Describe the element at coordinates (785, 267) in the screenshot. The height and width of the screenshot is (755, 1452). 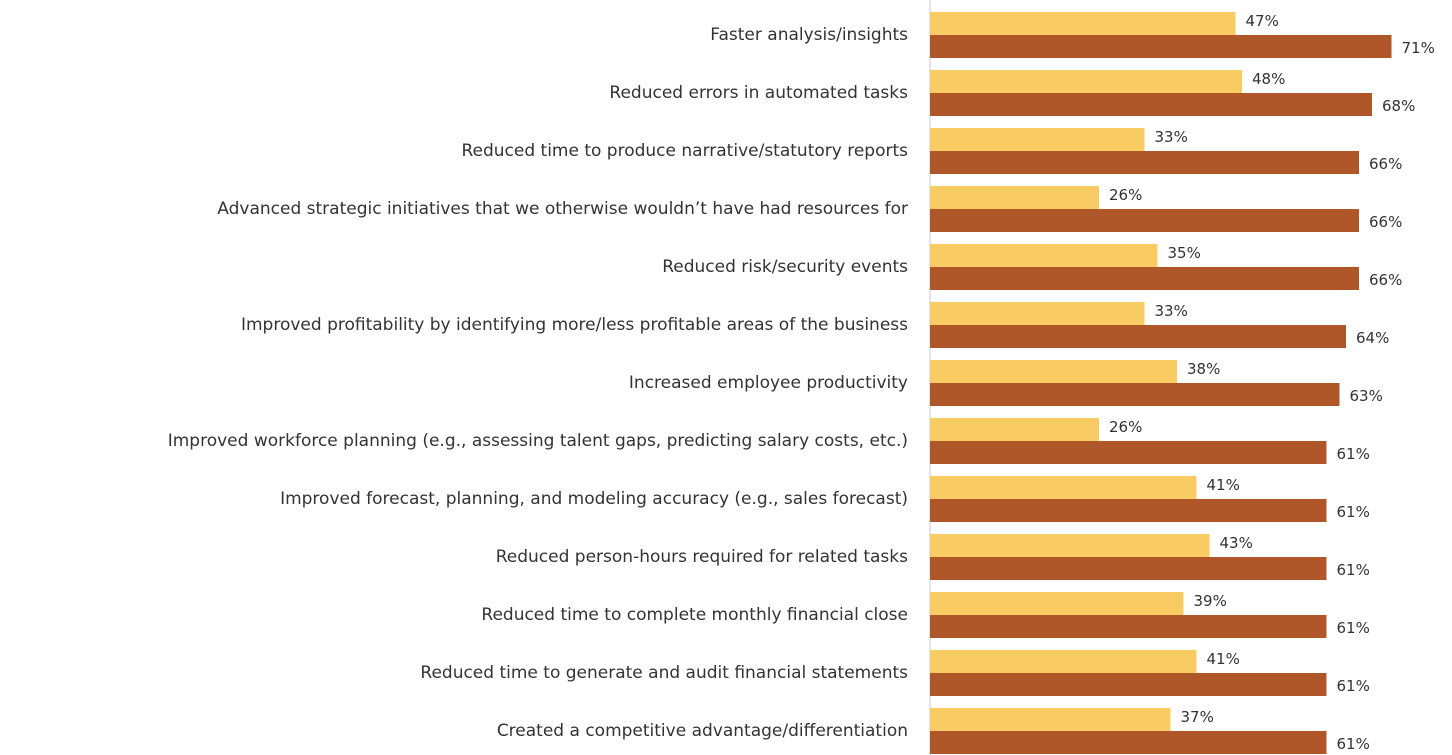
I see `category-label: Reduced risk/security events` at that location.